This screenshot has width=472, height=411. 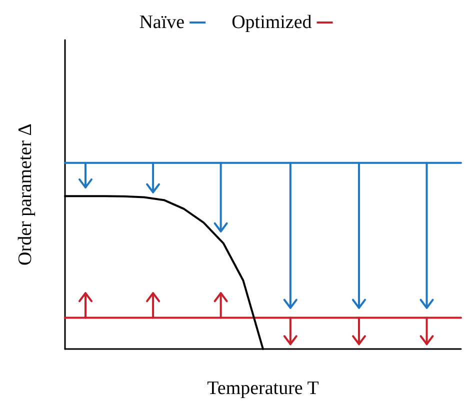 I want to click on legend-label: Optimized, so click(x=272, y=22).